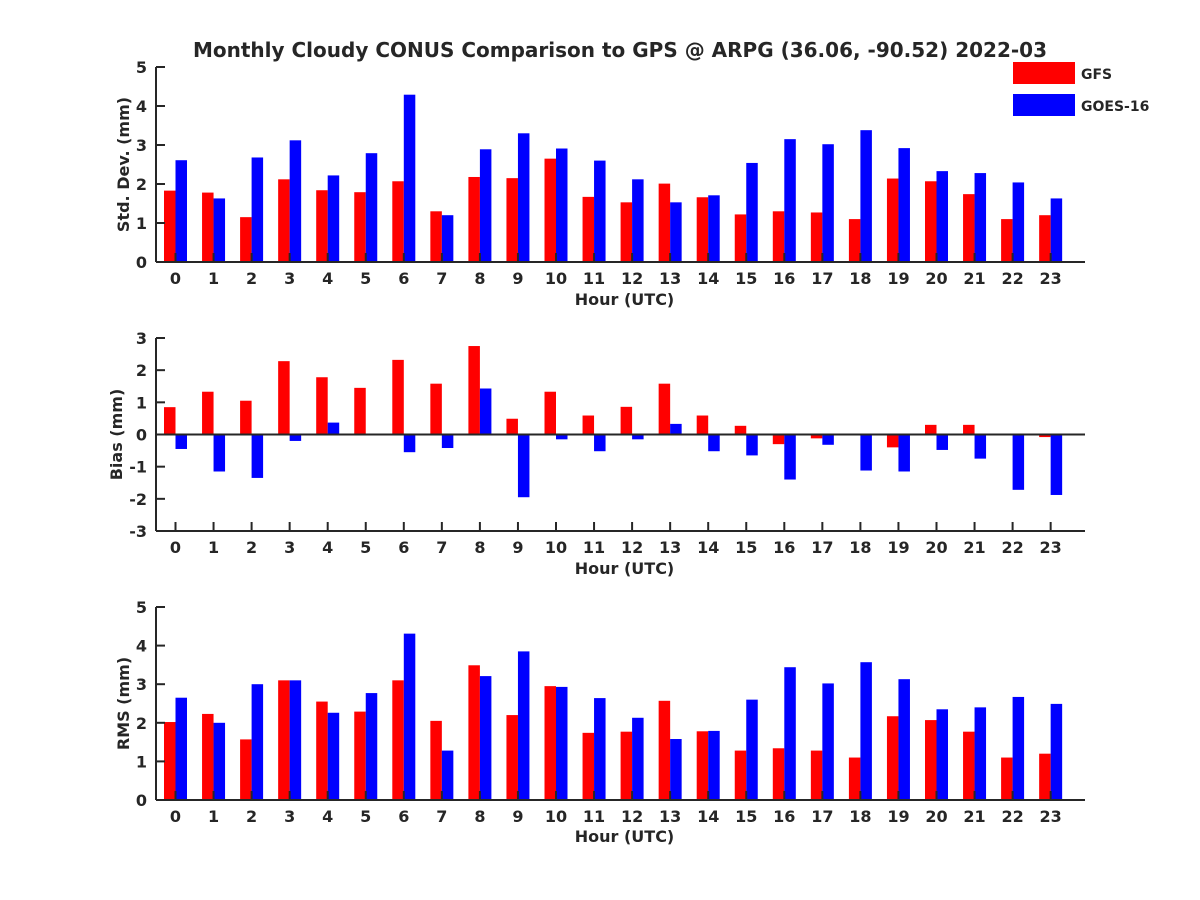  What do you see at coordinates (403, 816) in the screenshot?
I see `x-tick-label: 6` at bounding box center [403, 816].